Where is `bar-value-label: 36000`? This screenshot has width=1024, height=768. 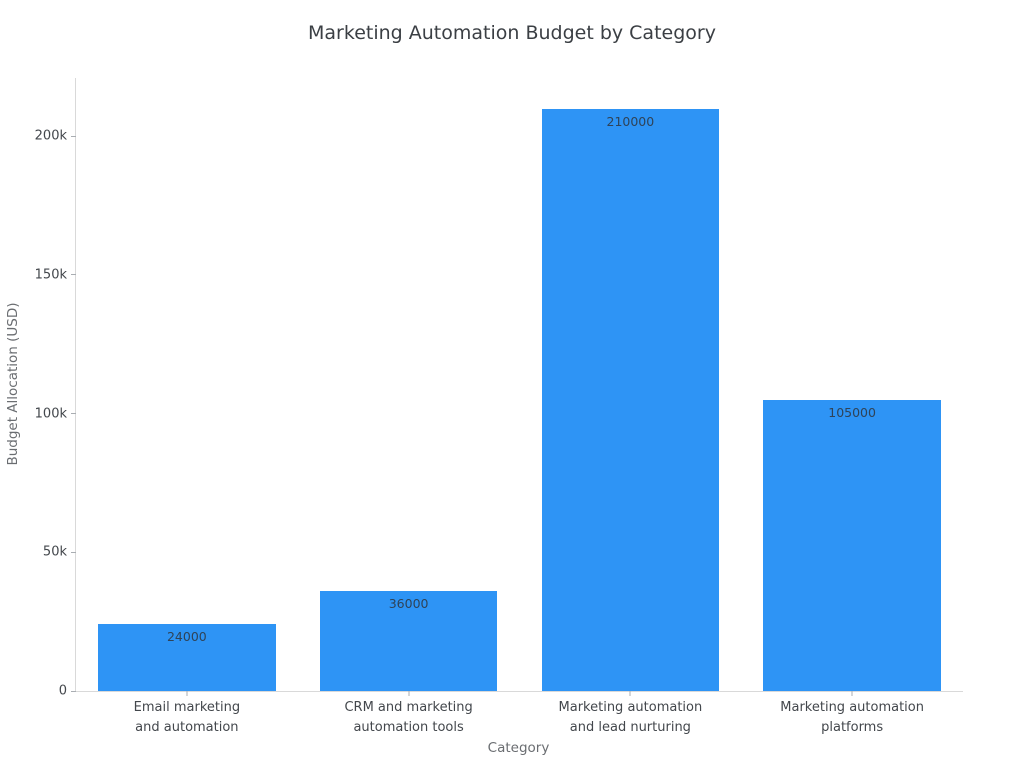 bar-value-label: 36000 is located at coordinates (408, 604).